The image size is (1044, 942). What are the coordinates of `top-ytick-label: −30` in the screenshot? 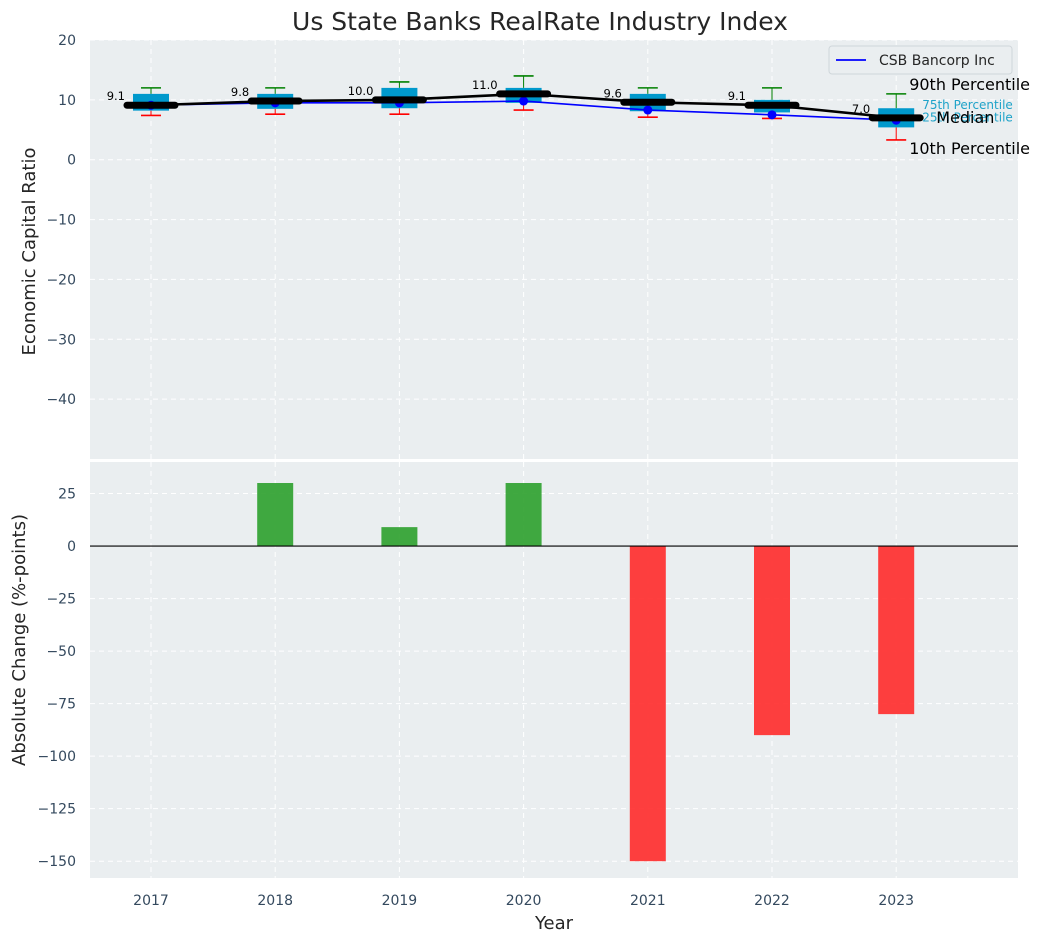 It's located at (61, 340).